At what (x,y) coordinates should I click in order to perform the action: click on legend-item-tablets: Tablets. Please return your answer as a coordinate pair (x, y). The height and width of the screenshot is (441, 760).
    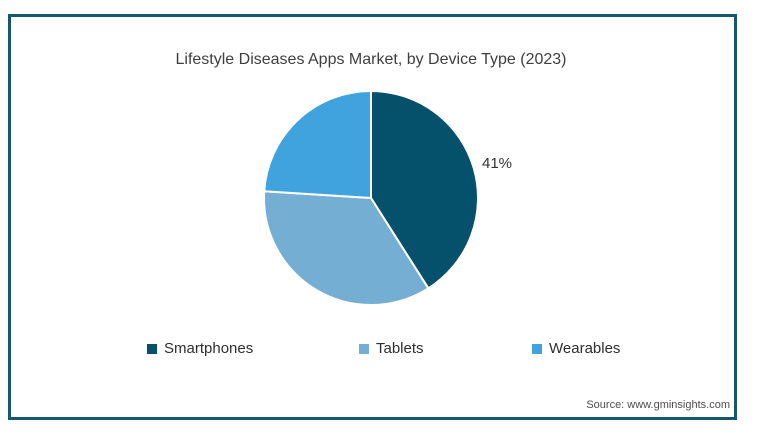
    Looking at the image, I should click on (391, 349).